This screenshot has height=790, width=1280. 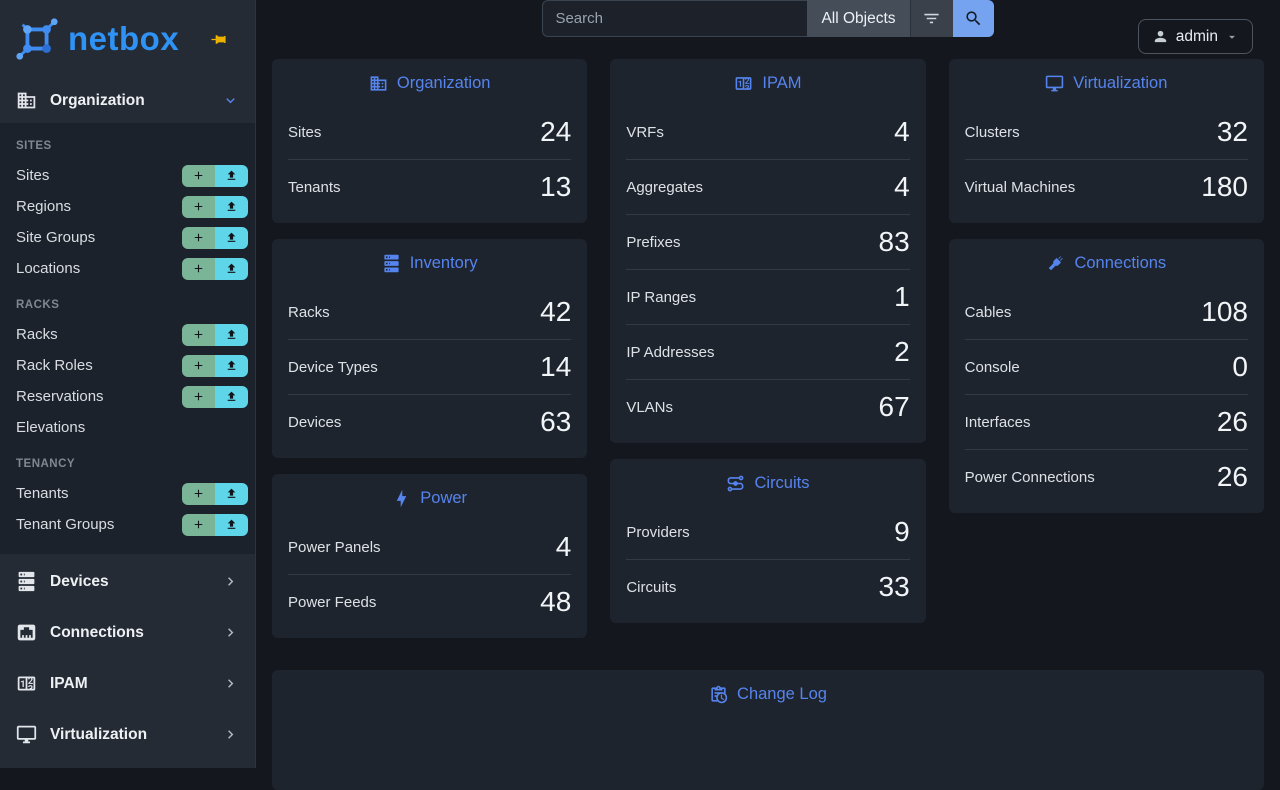 What do you see at coordinates (127, 493) in the screenshot?
I see `sidebar-item-tenants: Tenants` at bounding box center [127, 493].